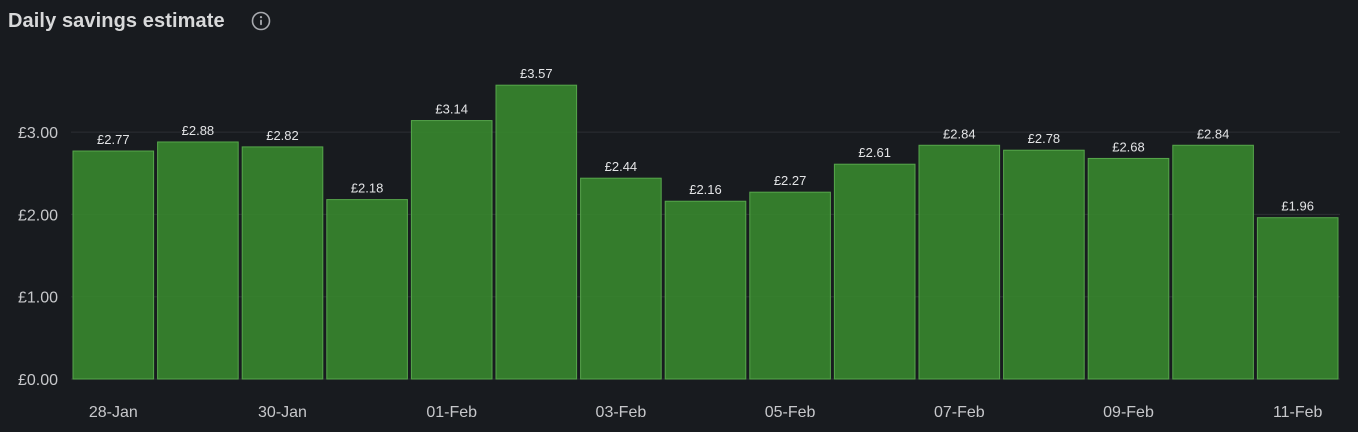 The width and height of the screenshot is (1358, 432). I want to click on y-tick-label: £1.00, so click(38, 298).